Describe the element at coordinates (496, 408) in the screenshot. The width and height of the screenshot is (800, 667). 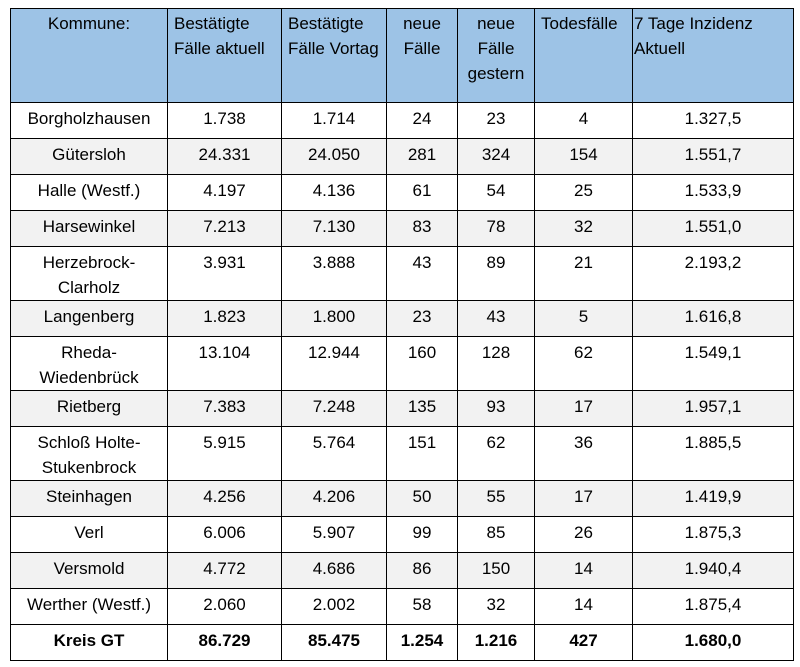
I see `cell-neue-gestern: 93` at that location.